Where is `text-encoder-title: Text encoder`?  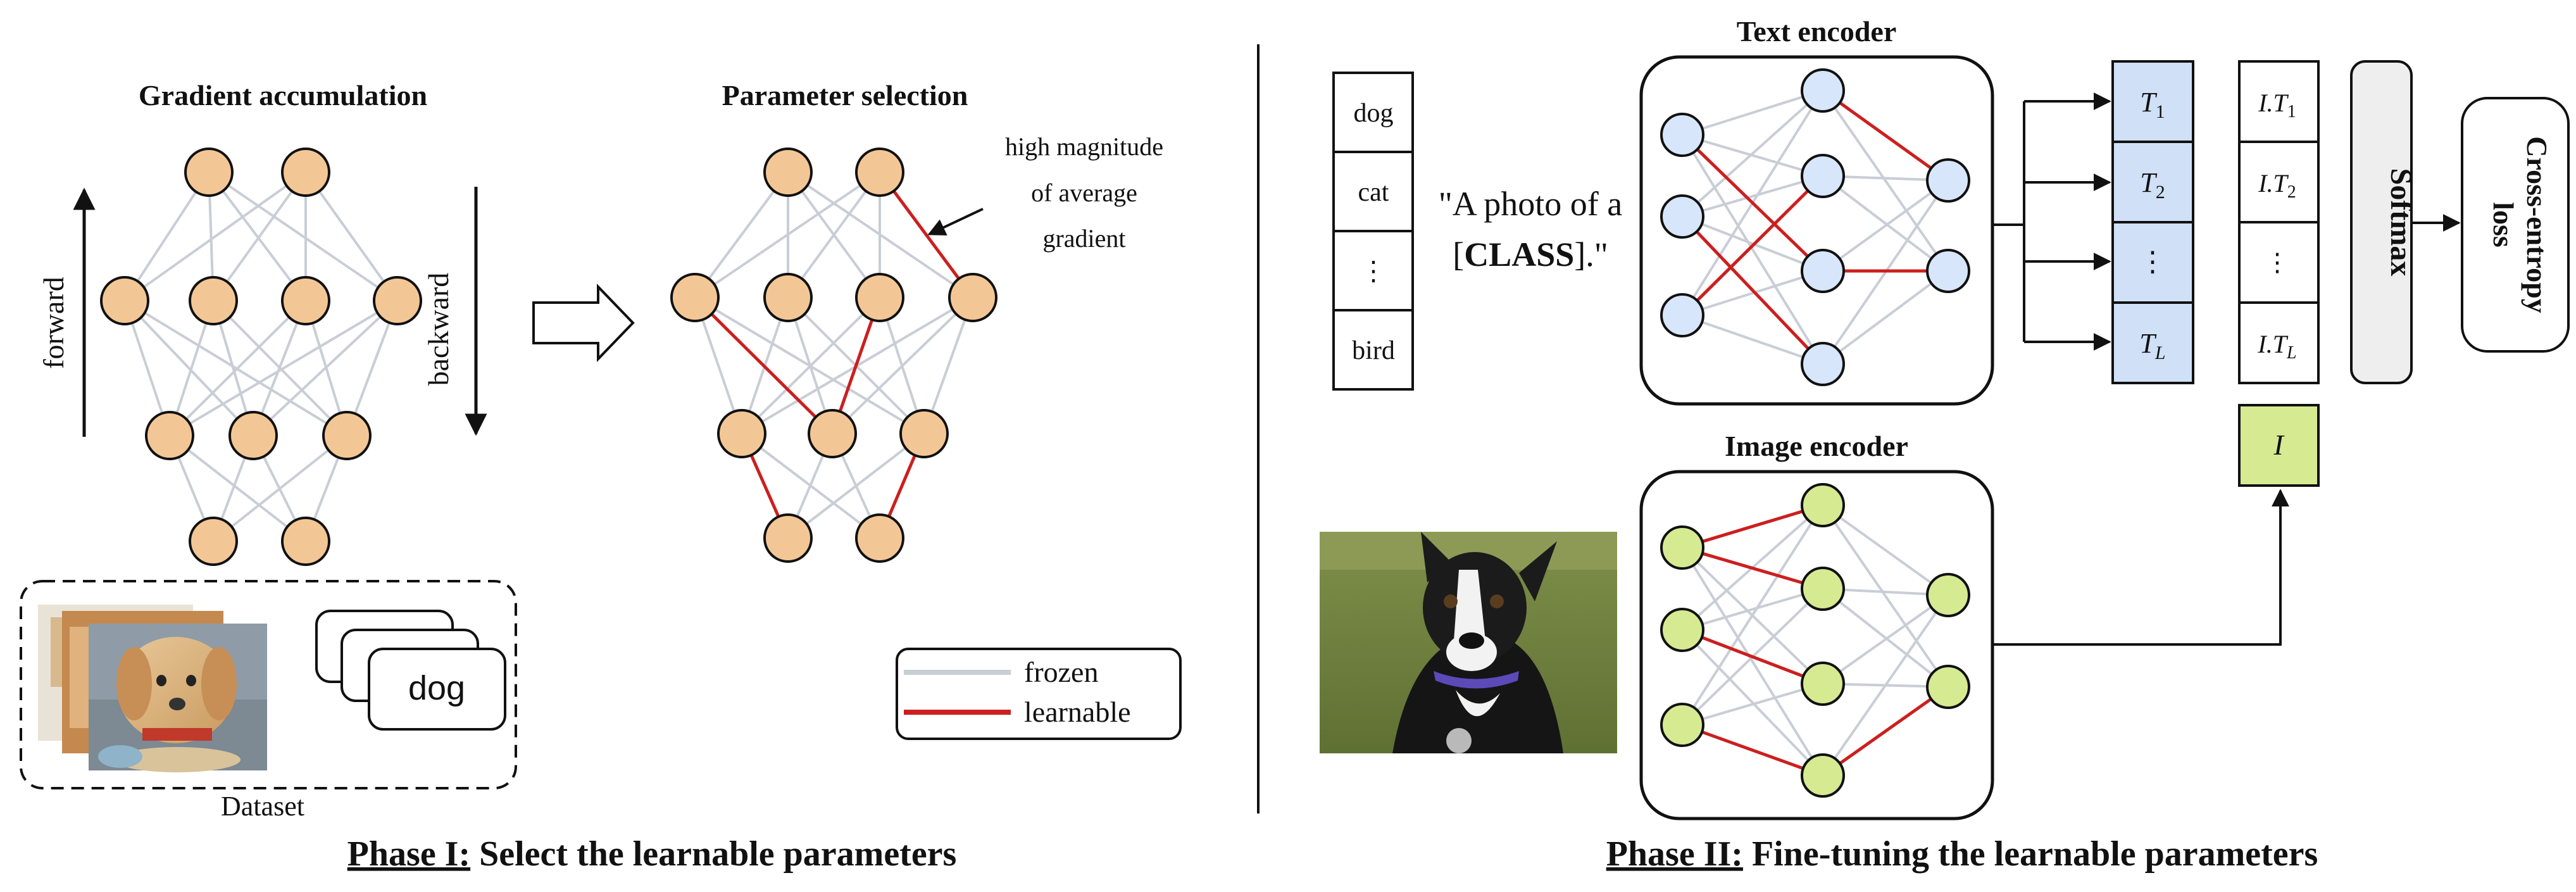
text-encoder-title: Text encoder is located at coordinates (1817, 31).